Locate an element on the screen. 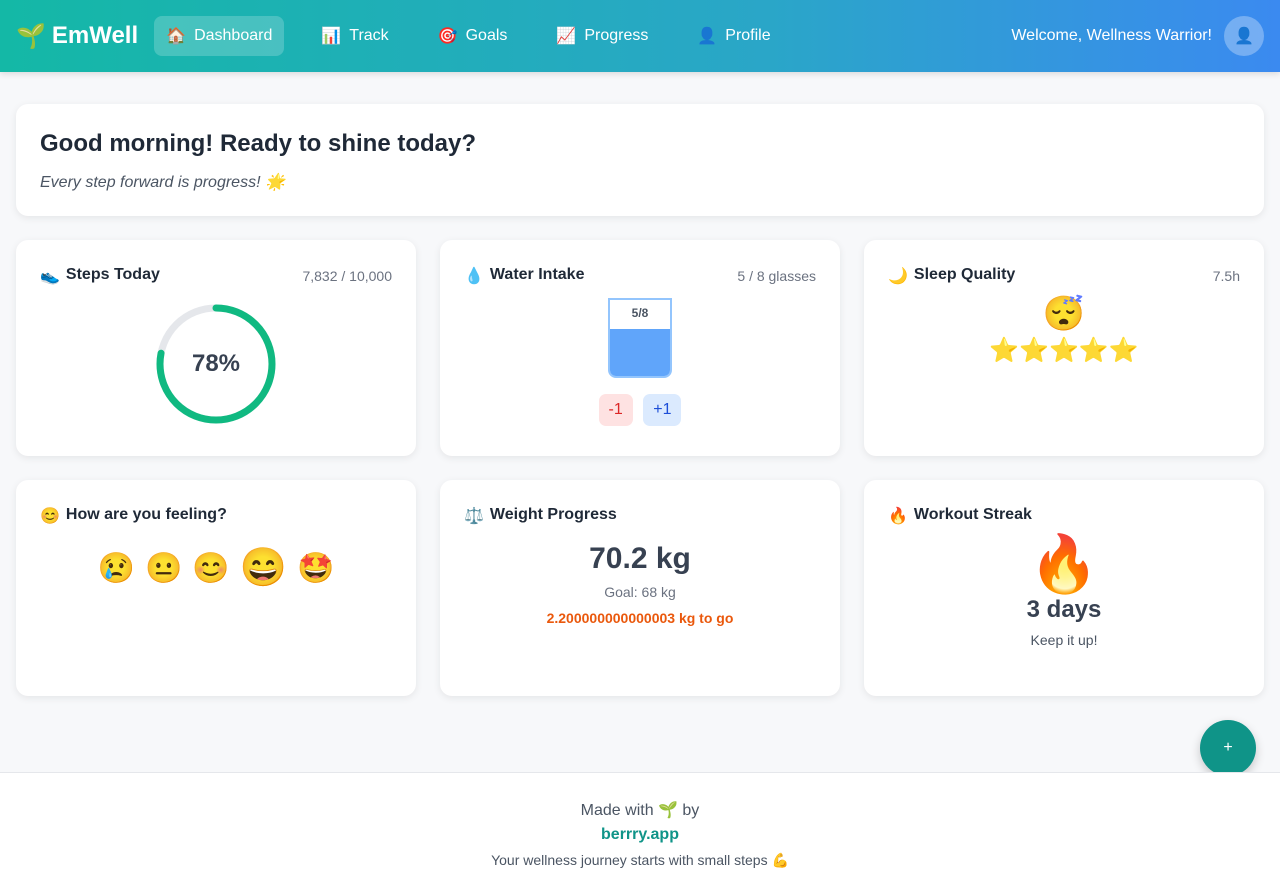  logo: 🌱 EmWell is located at coordinates (77, 36).